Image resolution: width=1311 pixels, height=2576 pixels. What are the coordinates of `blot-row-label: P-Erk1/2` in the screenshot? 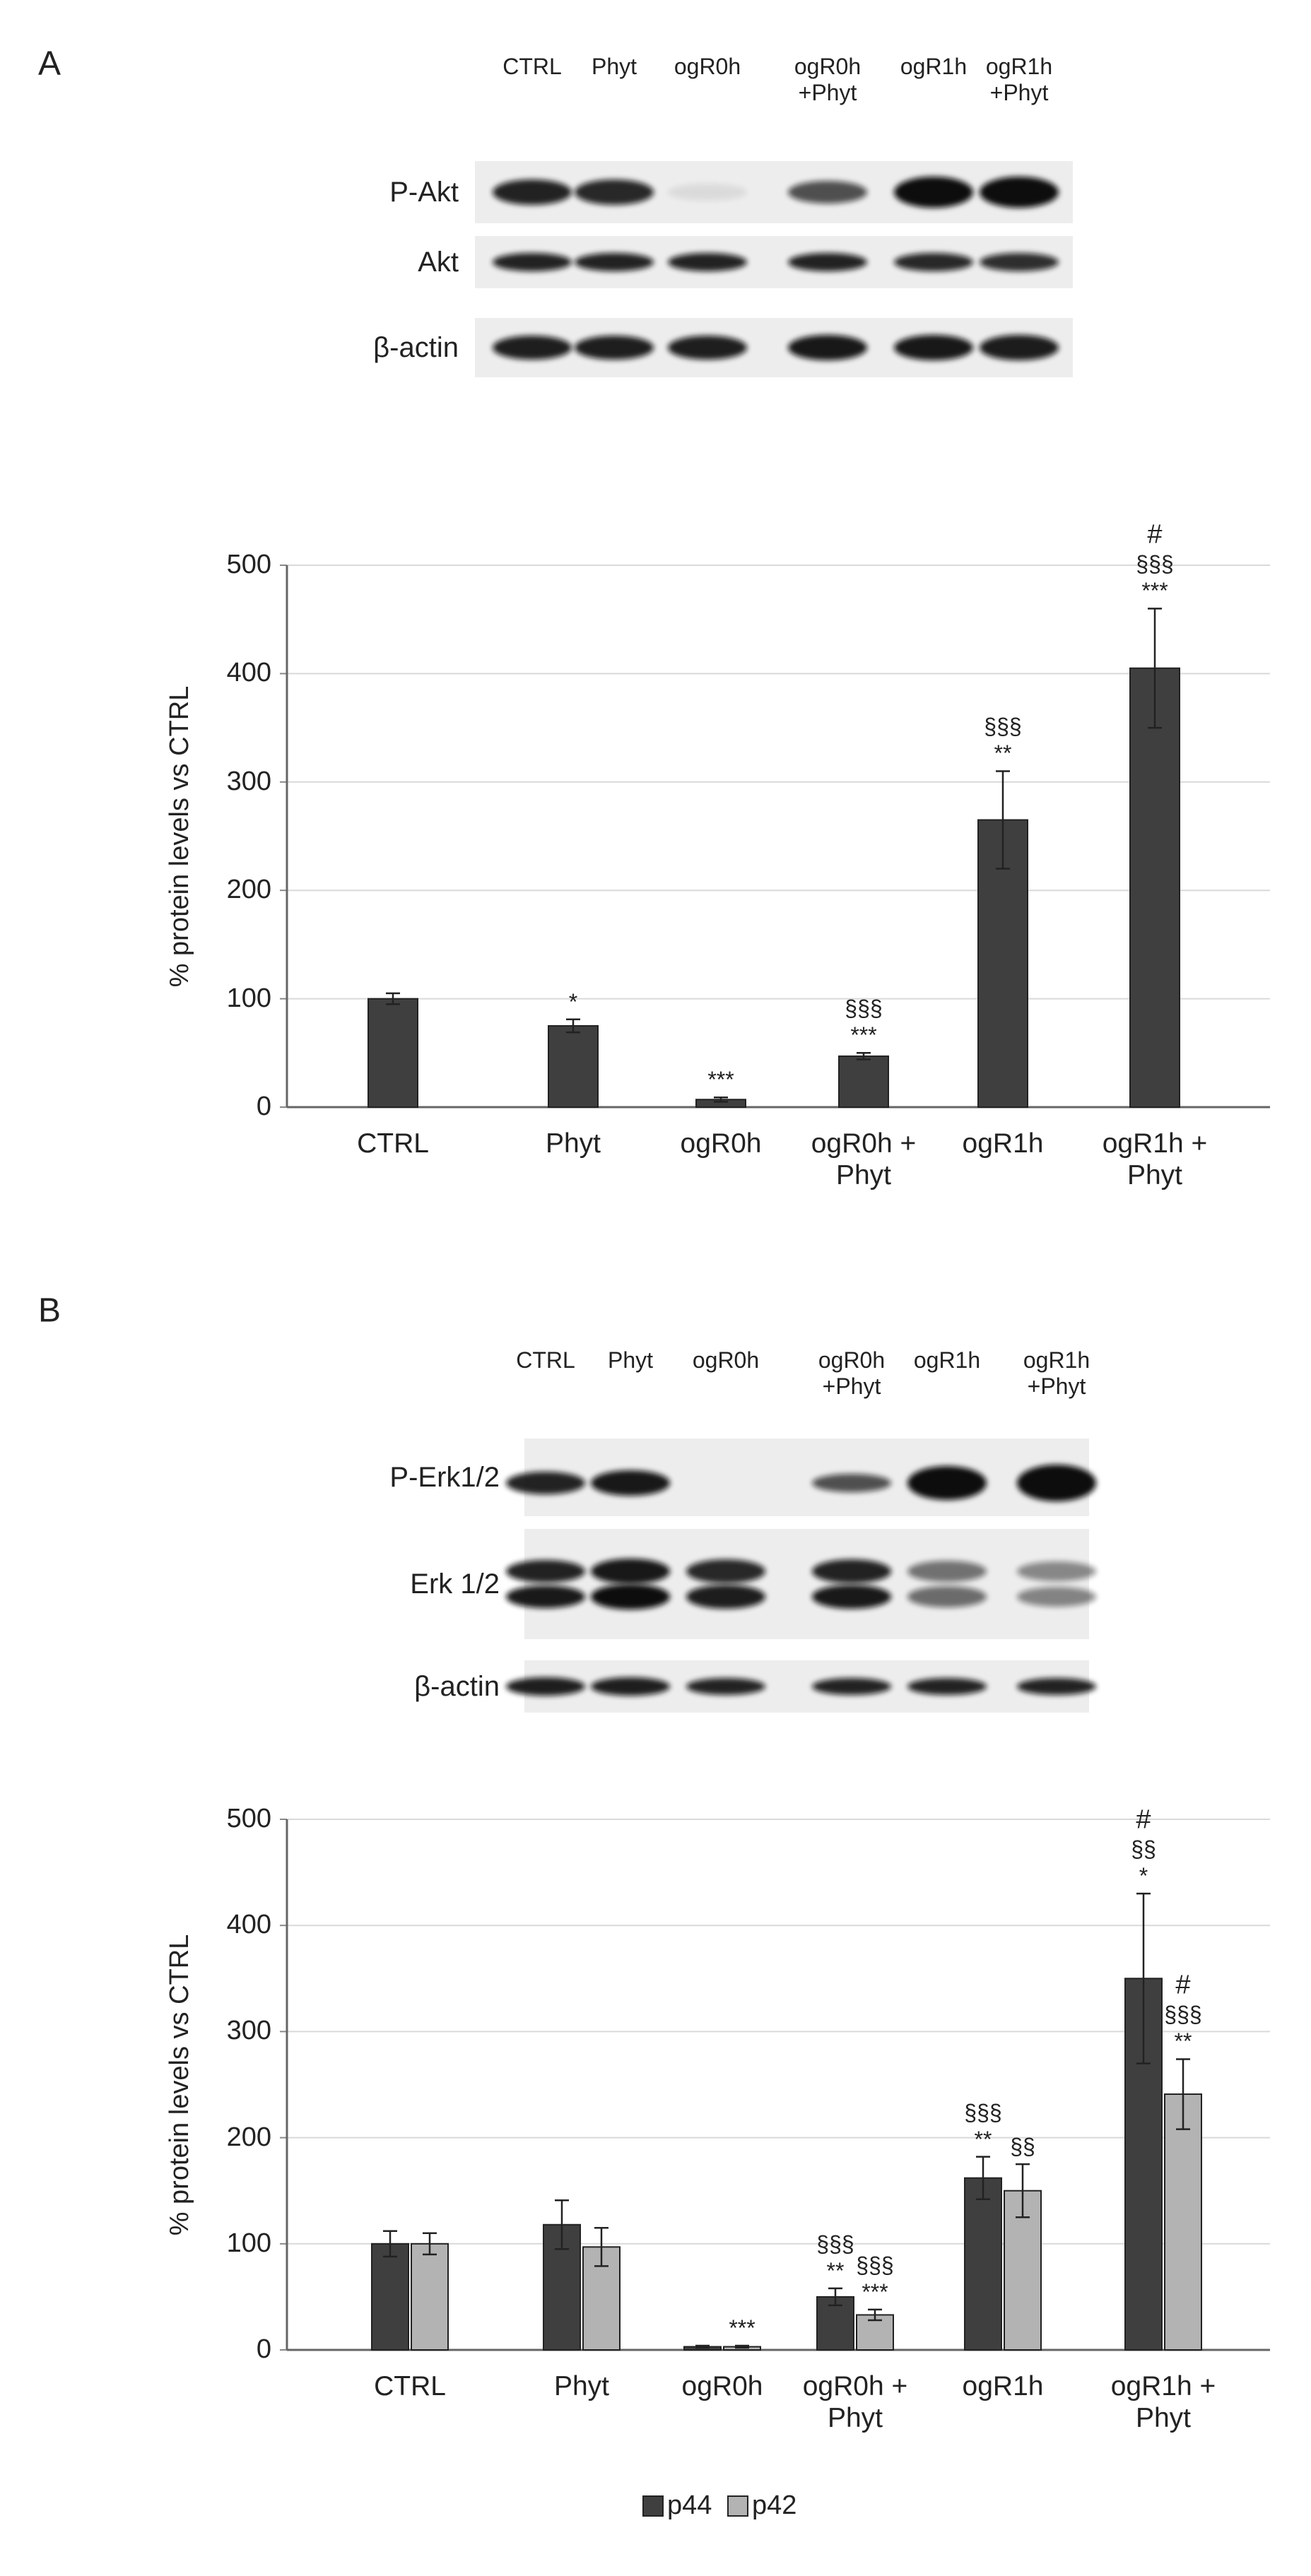 It's located at (444, 1477).